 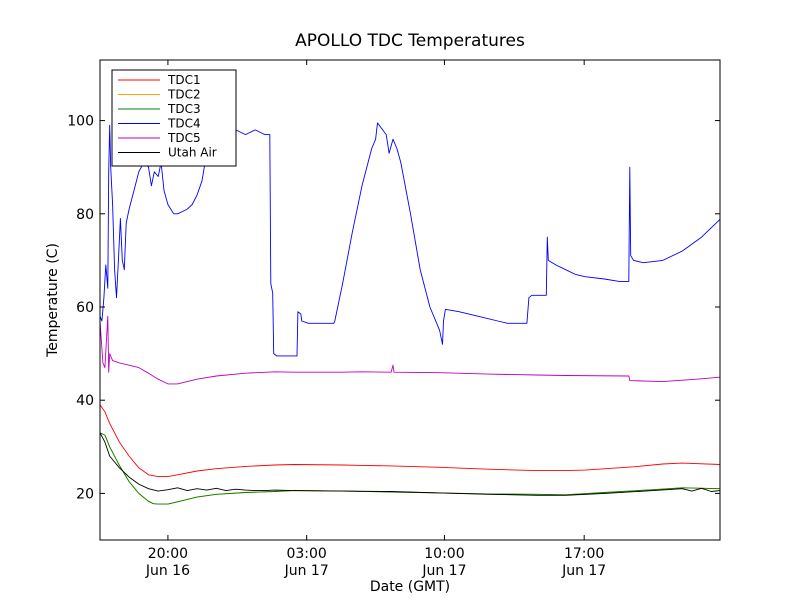 What do you see at coordinates (410, 464) in the screenshot?
I see `series-line-utah-air` at bounding box center [410, 464].